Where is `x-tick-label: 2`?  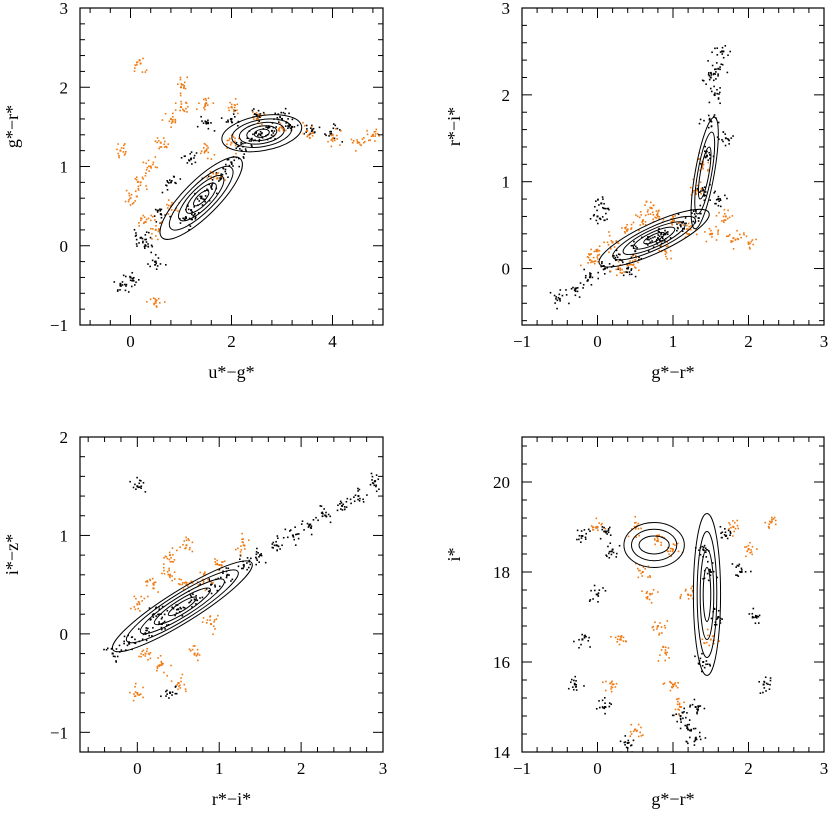 x-tick-label: 2 is located at coordinates (301, 768).